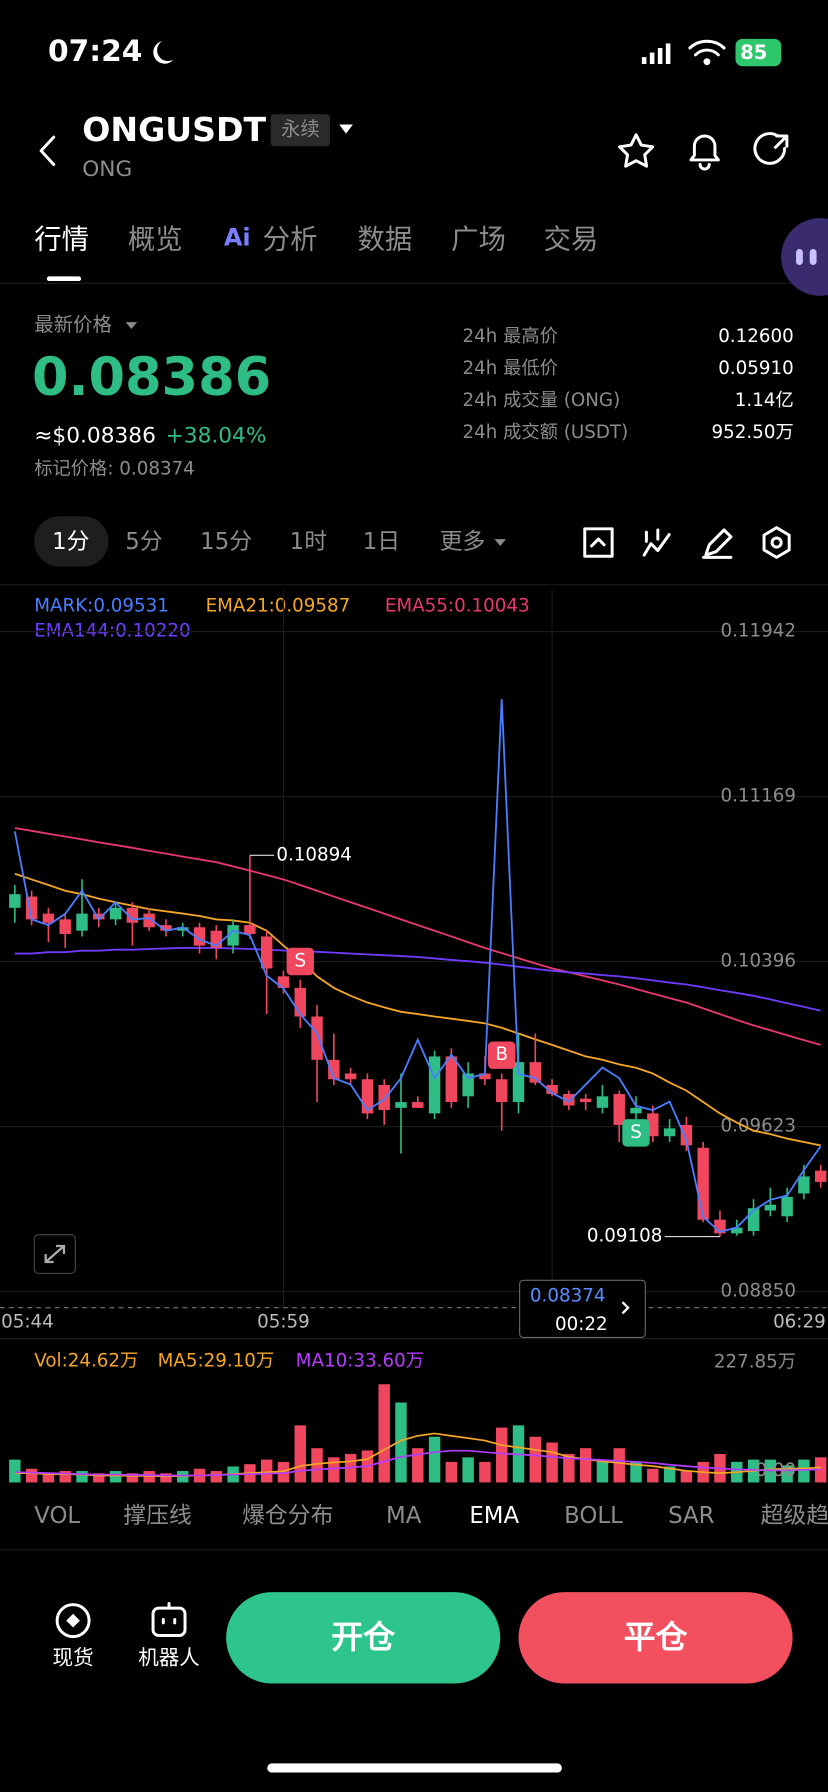 The image size is (828, 1792). What do you see at coordinates (704, 152) in the screenshot?
I see `alert-button` at bounding box center [704, 152].